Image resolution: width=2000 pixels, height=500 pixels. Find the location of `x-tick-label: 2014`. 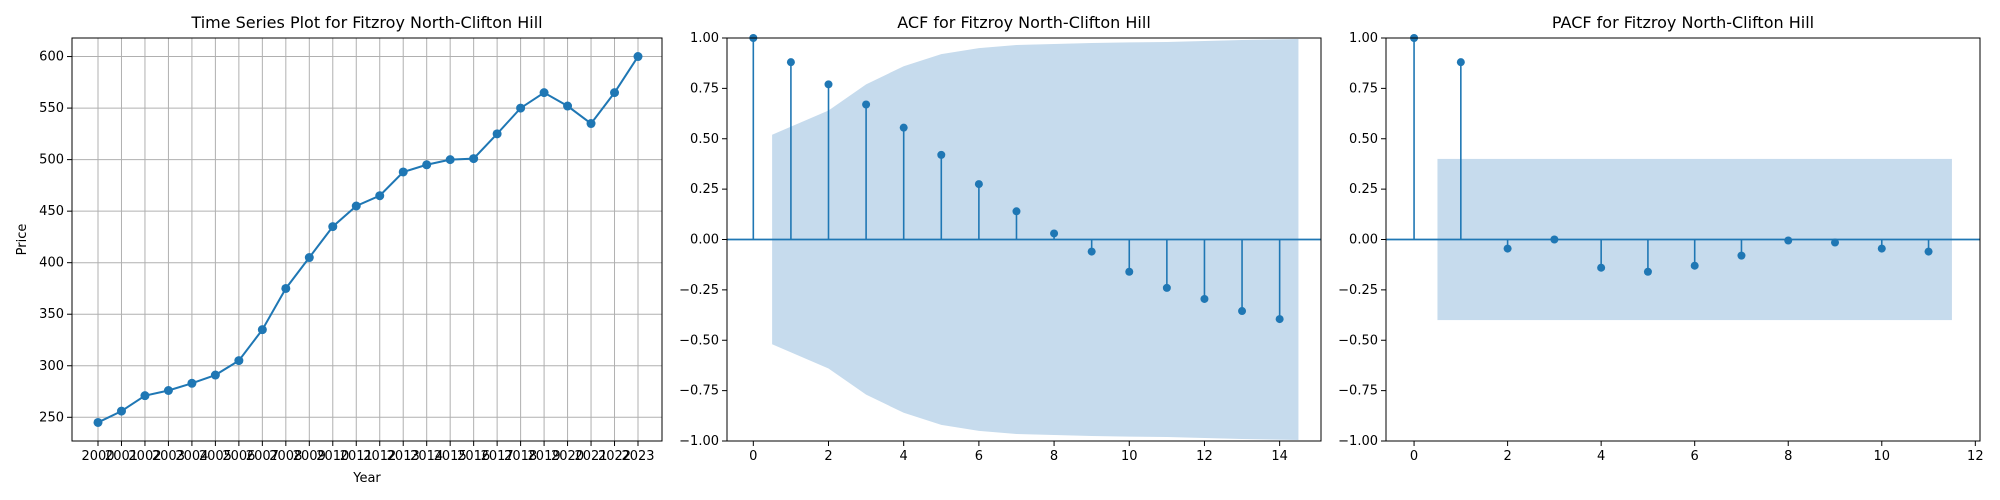

x-tick-label: 2014 is located at coordinates (426, 456).